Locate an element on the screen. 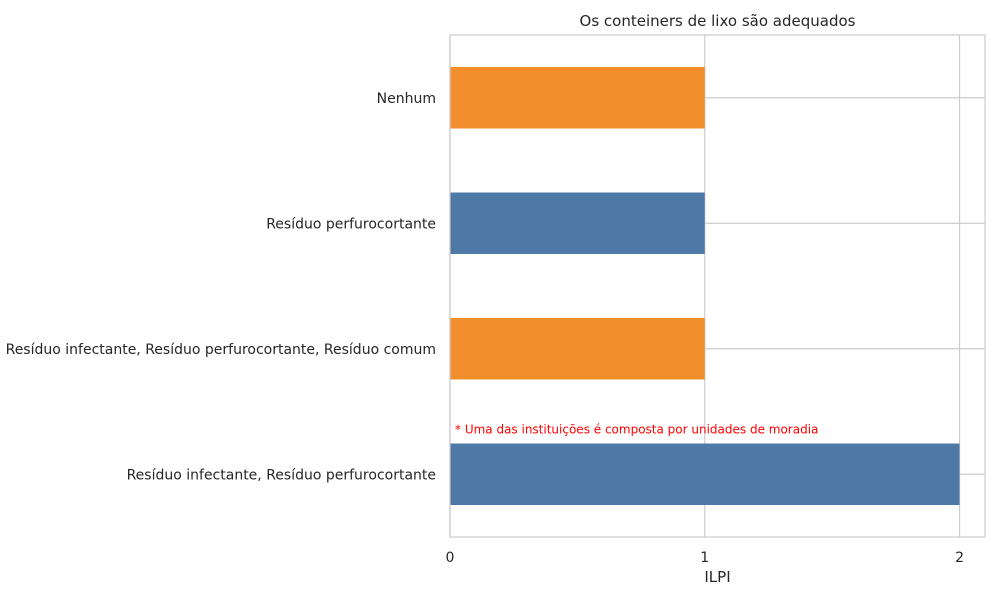 Image resolution: width=1000 pixels, height=600 pixels. x-tick-label: 0 is located at coordinates (450, 558).